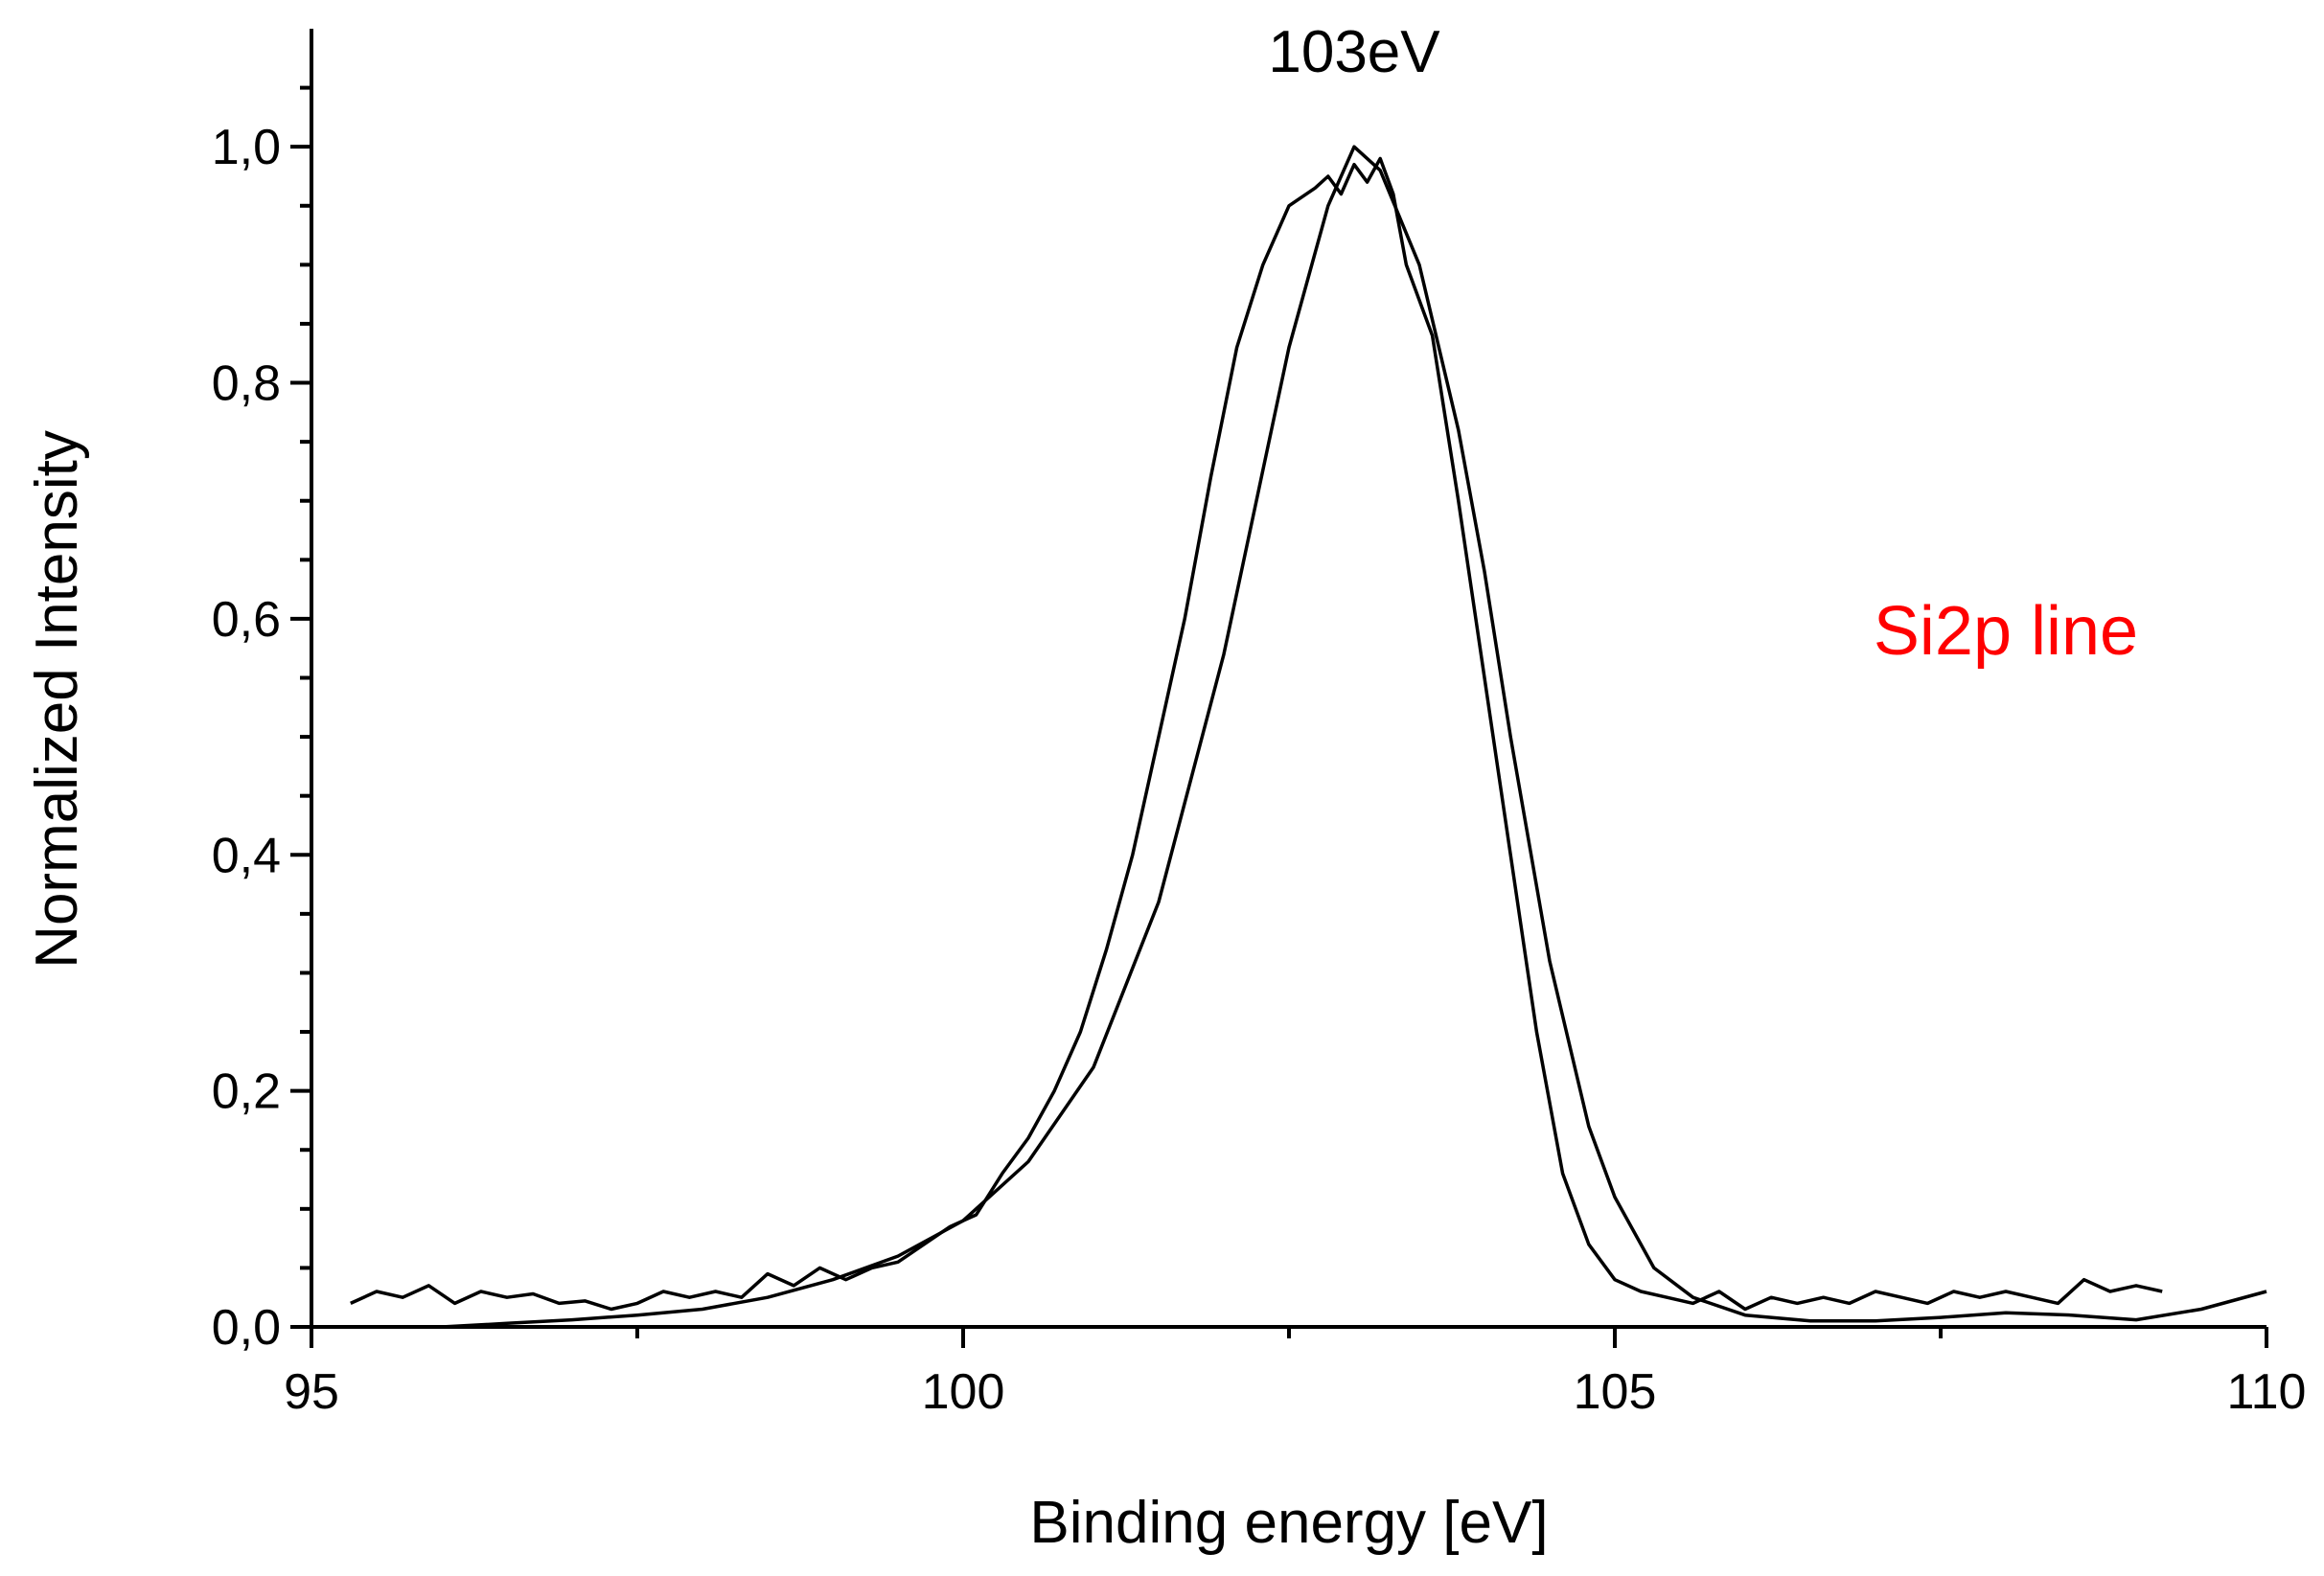 This screenshot has height=1576, width=2324. What do you see at coordinates (1615, 1392) in the screenshot?
I see `x-tick-label: 105` at bounding box center [1615, 1392].